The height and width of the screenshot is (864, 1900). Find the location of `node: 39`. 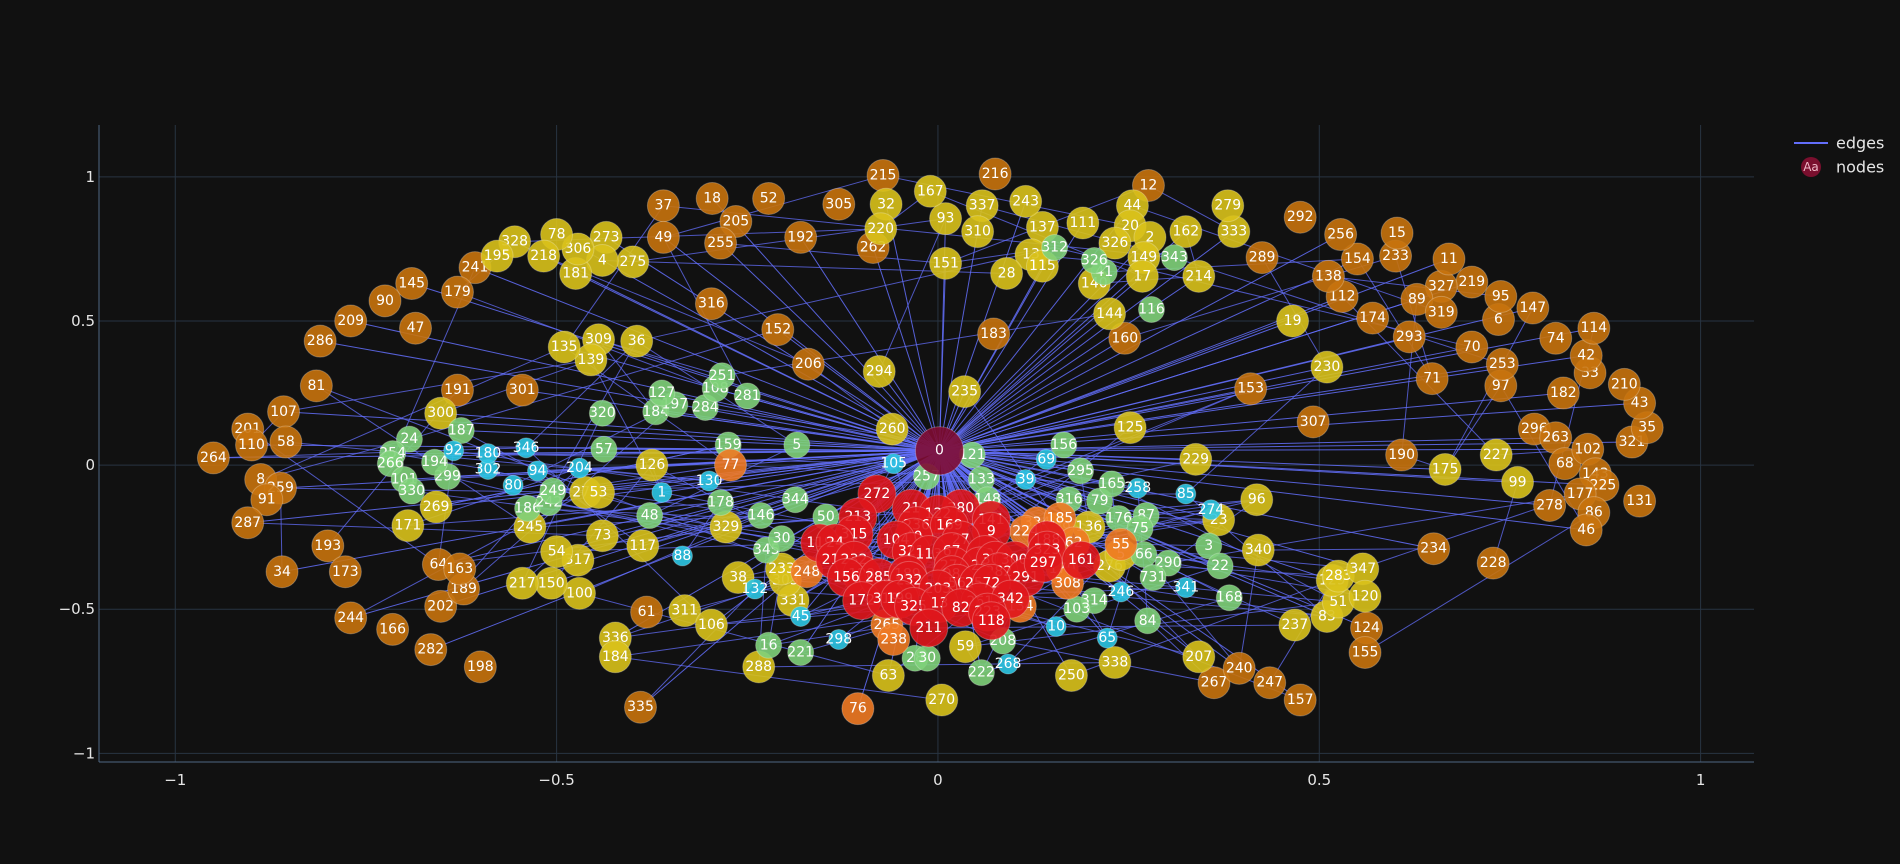

node: 39 is located at coordinates (1026, 480).